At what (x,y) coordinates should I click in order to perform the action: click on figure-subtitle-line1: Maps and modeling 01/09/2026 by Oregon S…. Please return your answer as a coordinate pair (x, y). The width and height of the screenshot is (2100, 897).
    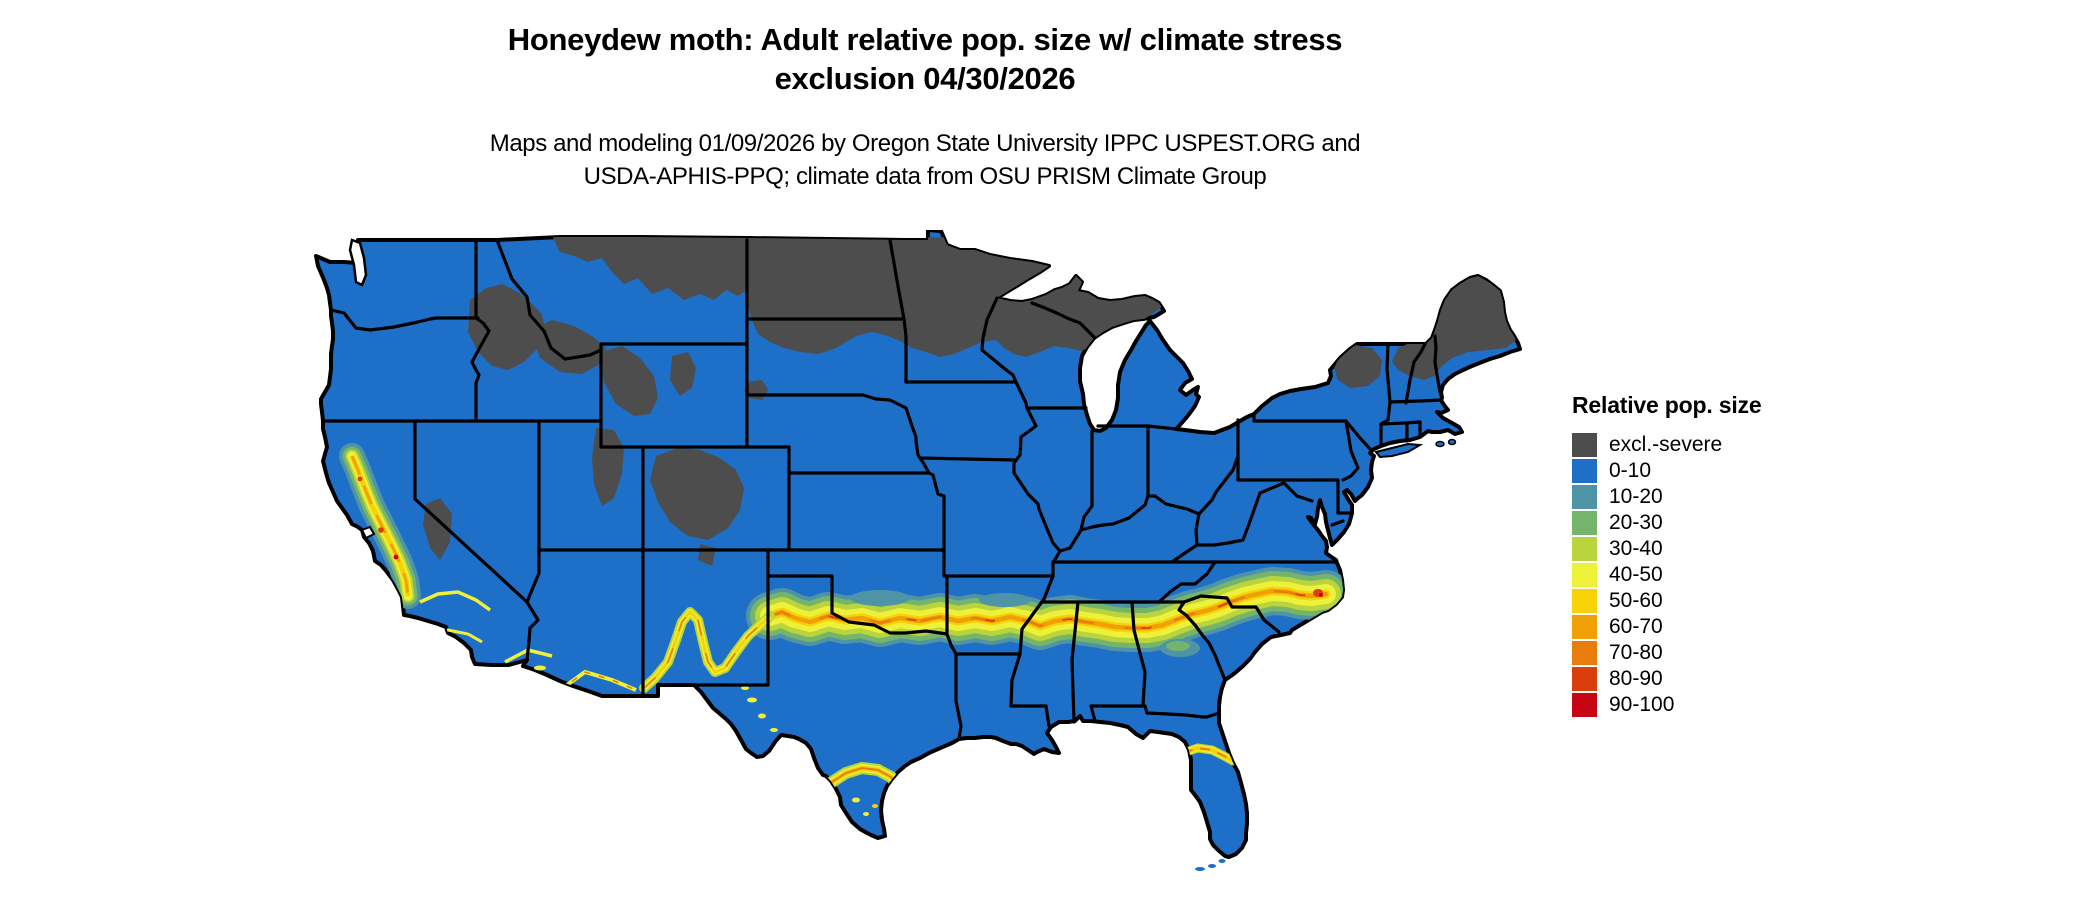
    Looking at the image, I should click on (925, 143).